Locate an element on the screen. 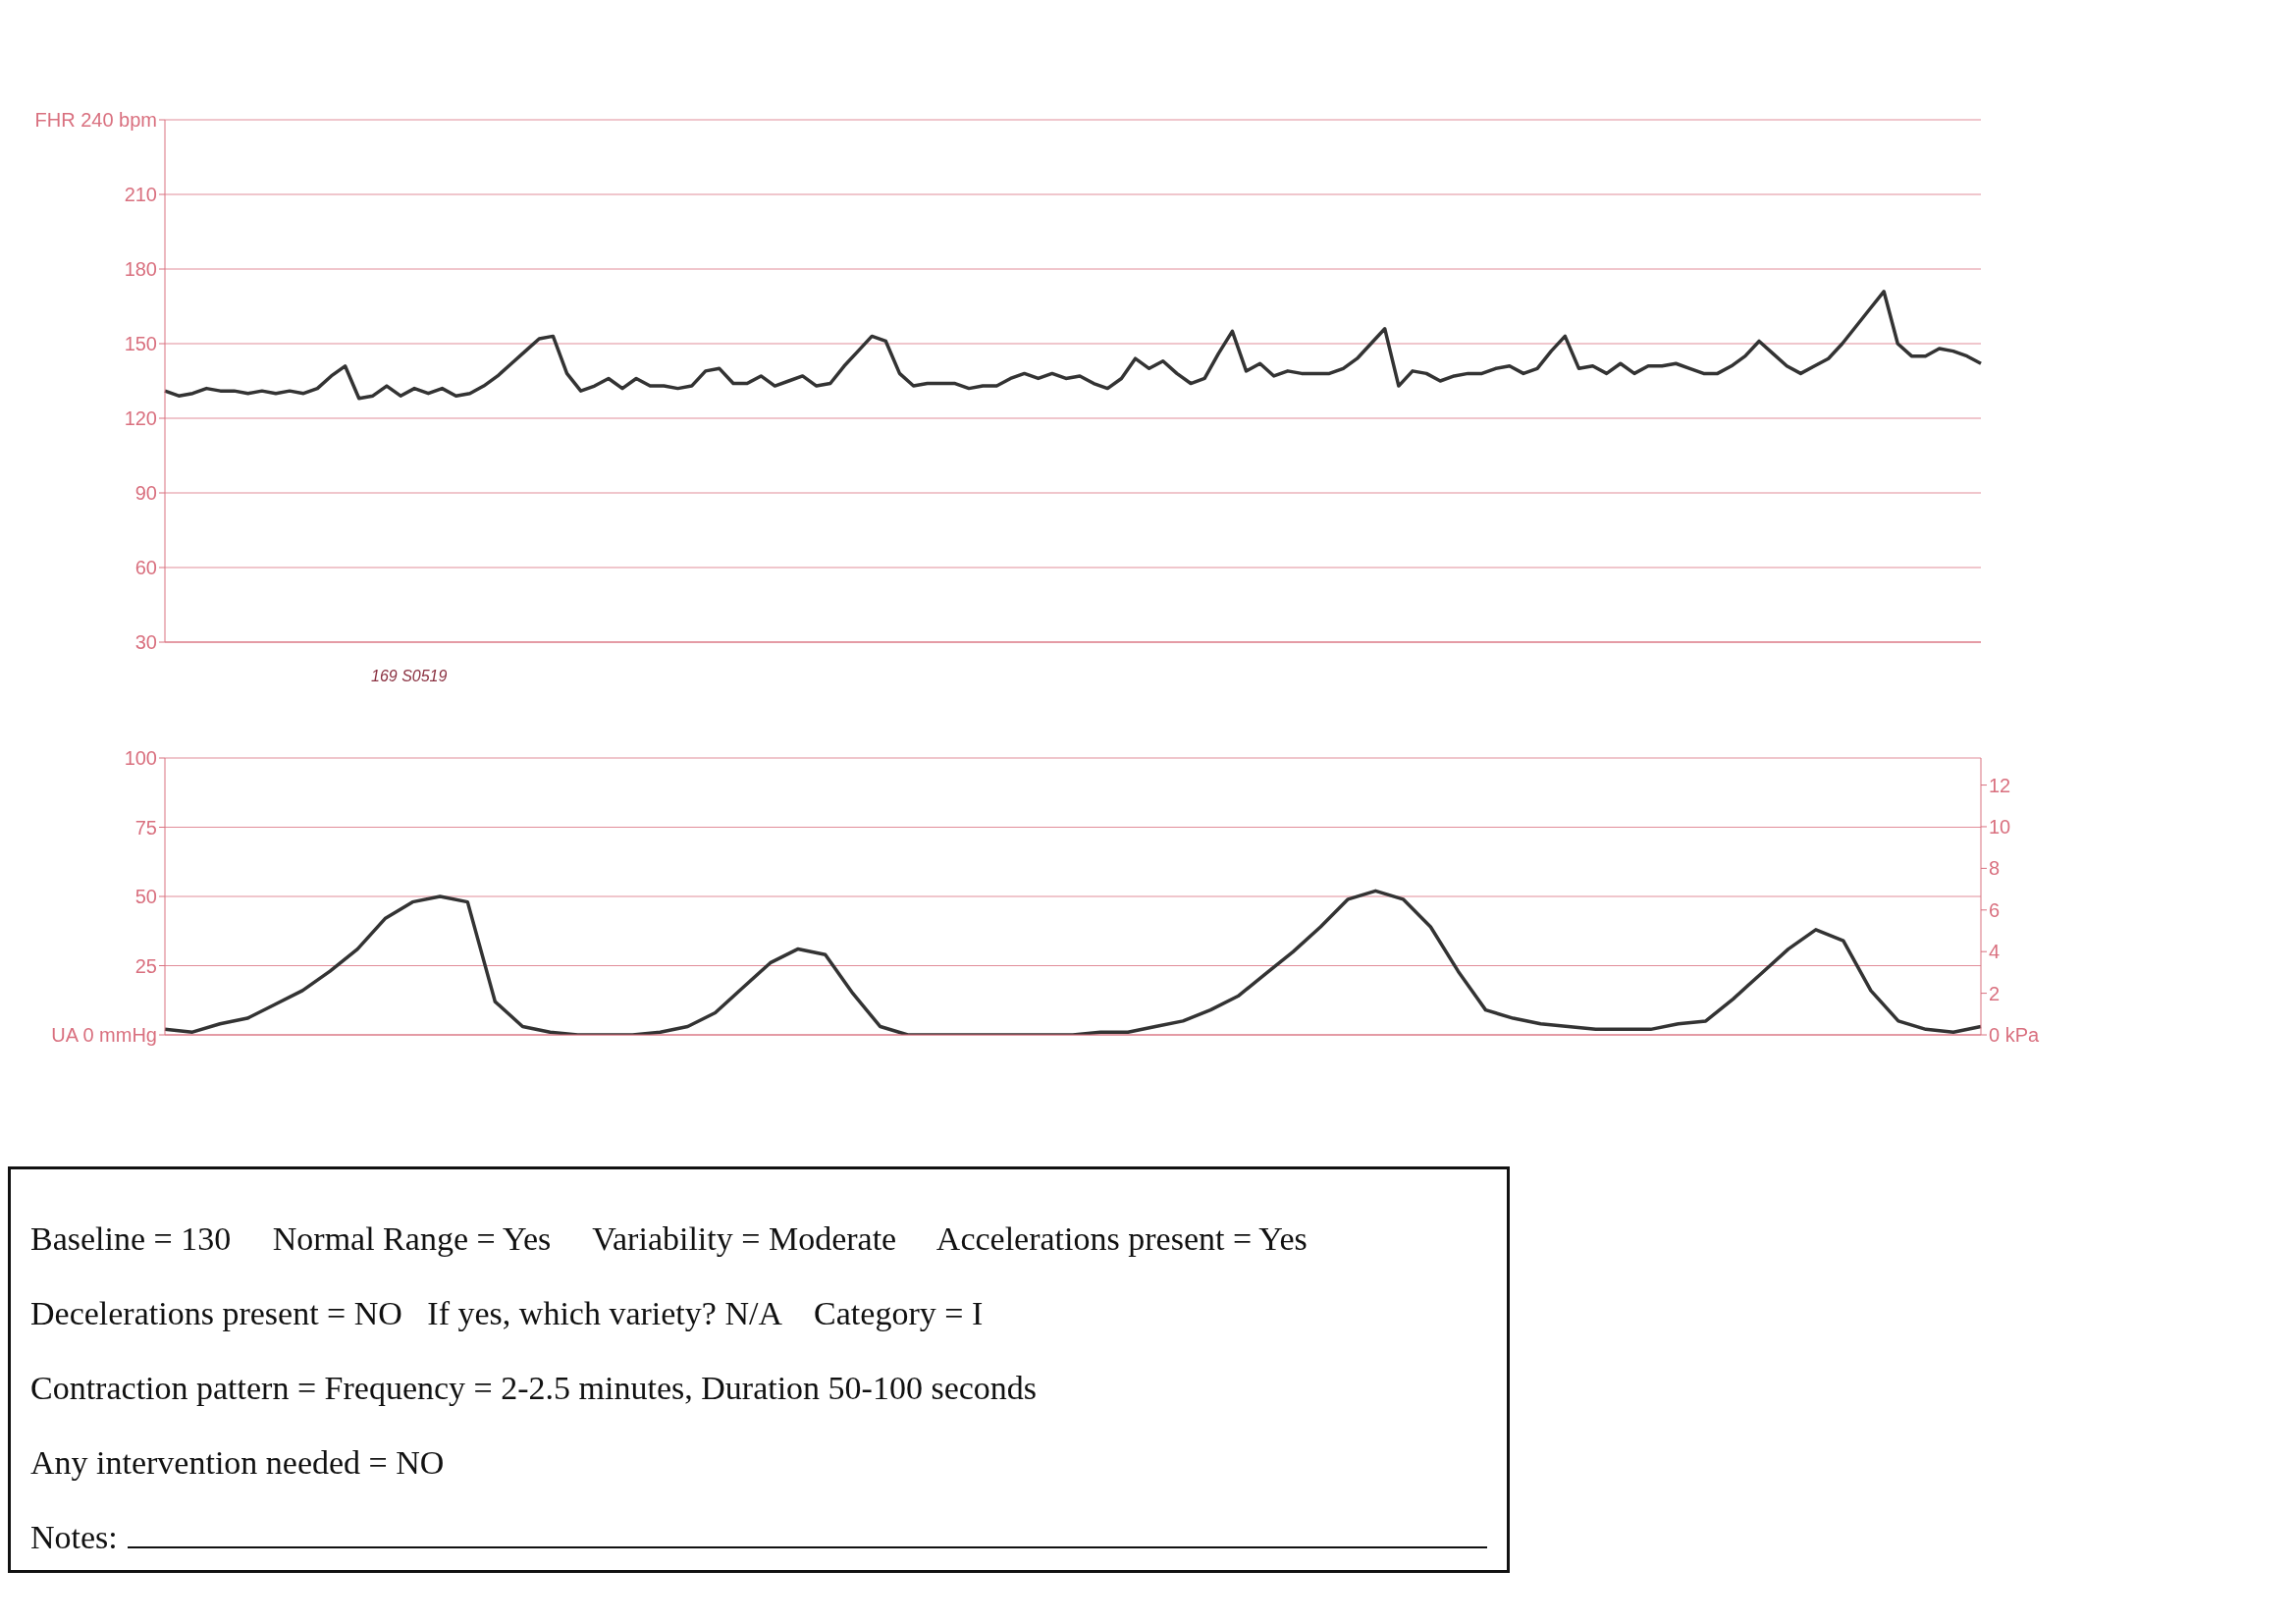  y2-tick-label: 12 is located at coordinates (2000, 785).